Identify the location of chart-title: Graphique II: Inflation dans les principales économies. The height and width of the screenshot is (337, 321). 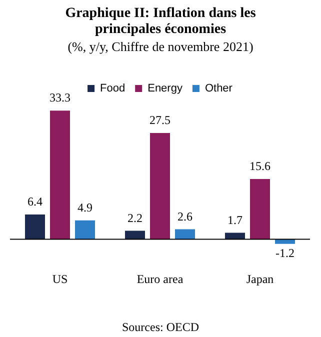
(160, 22).